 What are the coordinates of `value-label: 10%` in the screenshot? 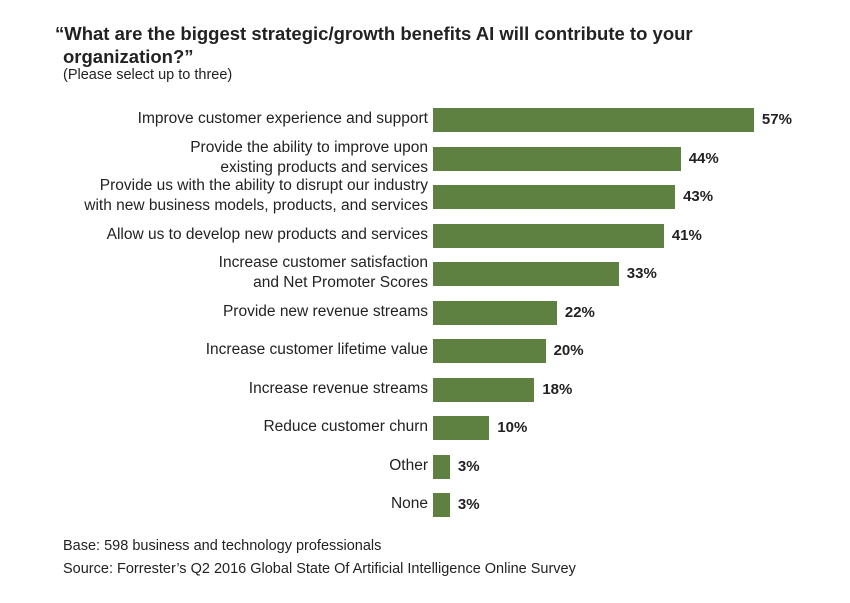 It's located at (512, 427).